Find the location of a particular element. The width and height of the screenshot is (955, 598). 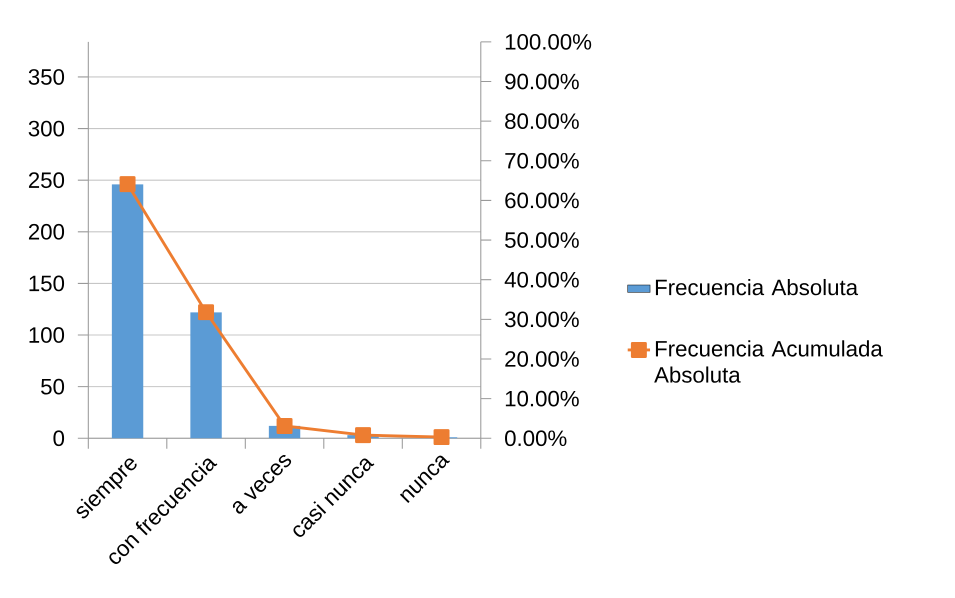

y2-tick-label: 90.00% is located at coordinates (542, 82).